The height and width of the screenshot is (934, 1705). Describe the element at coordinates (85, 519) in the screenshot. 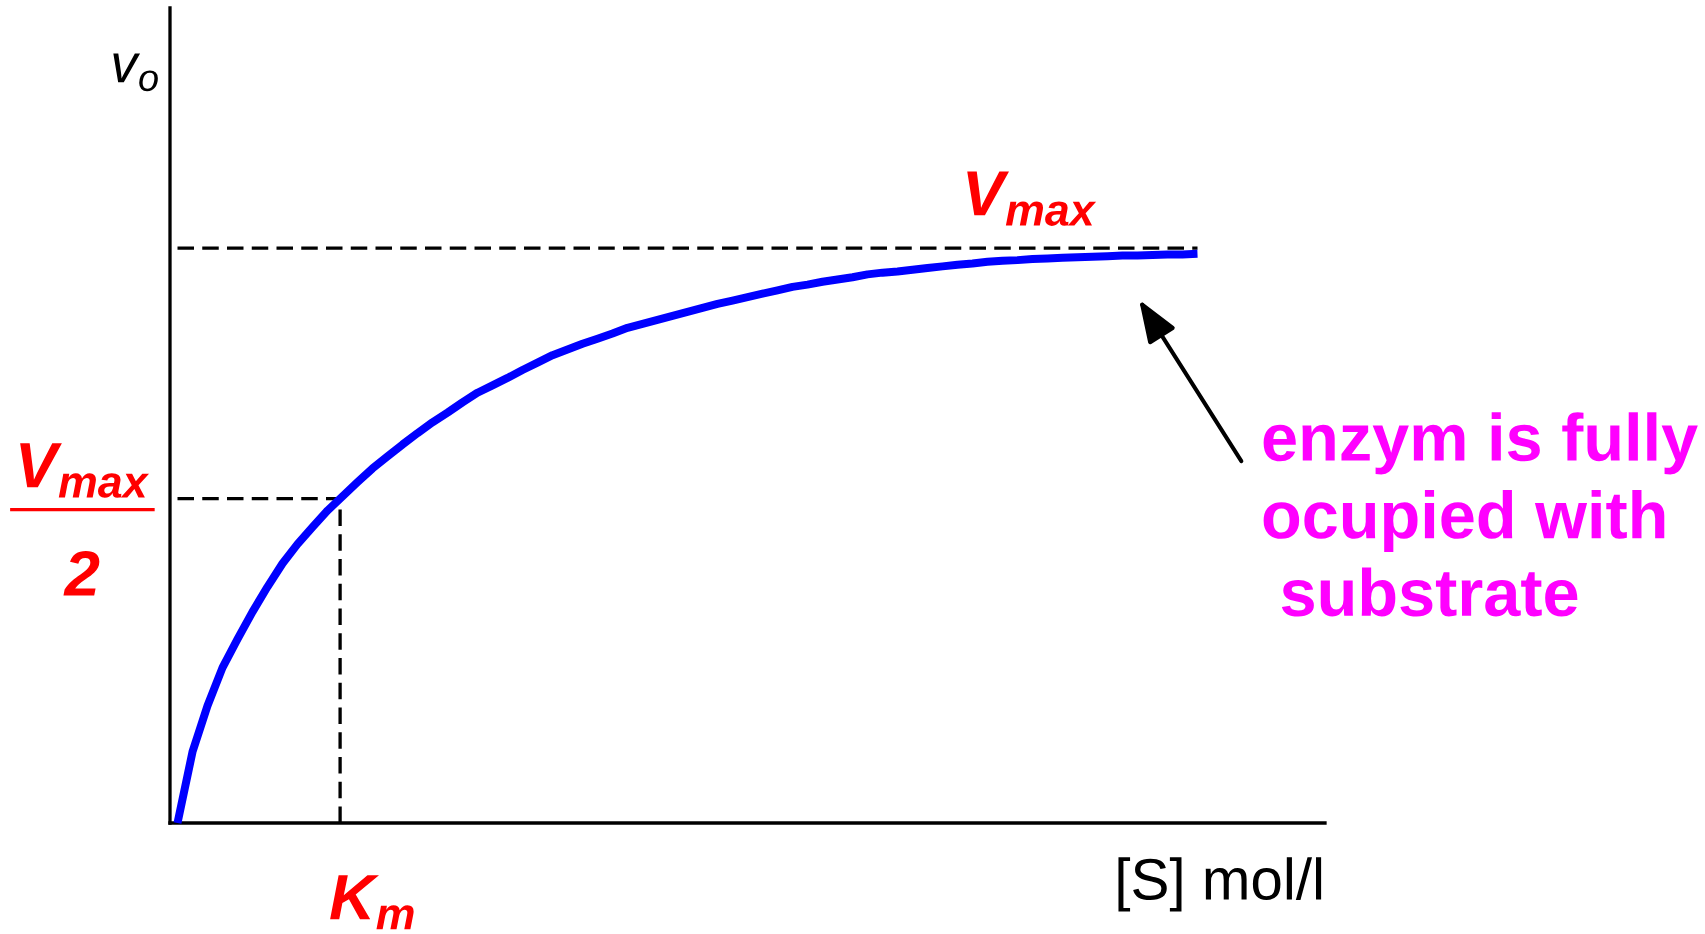

I see `ref-line-label: V$_{max}$ 2` at that location.